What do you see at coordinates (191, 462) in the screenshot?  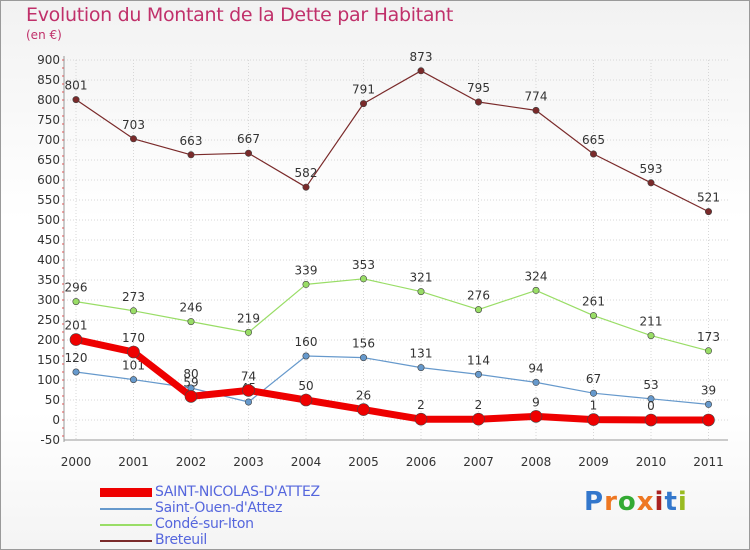 I see `x-tick-label: 2002` at bounding box center [191, 462].